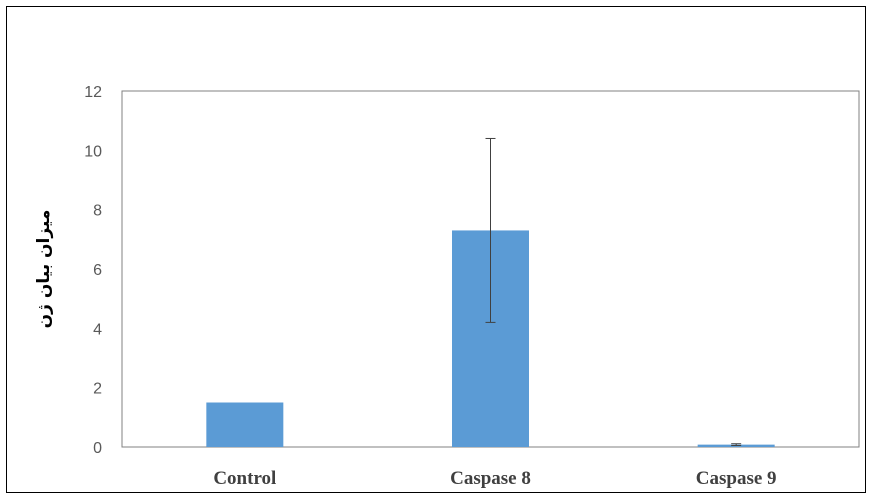 Image resolution: width=874 pixels, height=499 pixels. What do you see at coordinates (97, 211) in the screenshot?
I see `y-tick-label: 8` at bounding box center [97, 211].